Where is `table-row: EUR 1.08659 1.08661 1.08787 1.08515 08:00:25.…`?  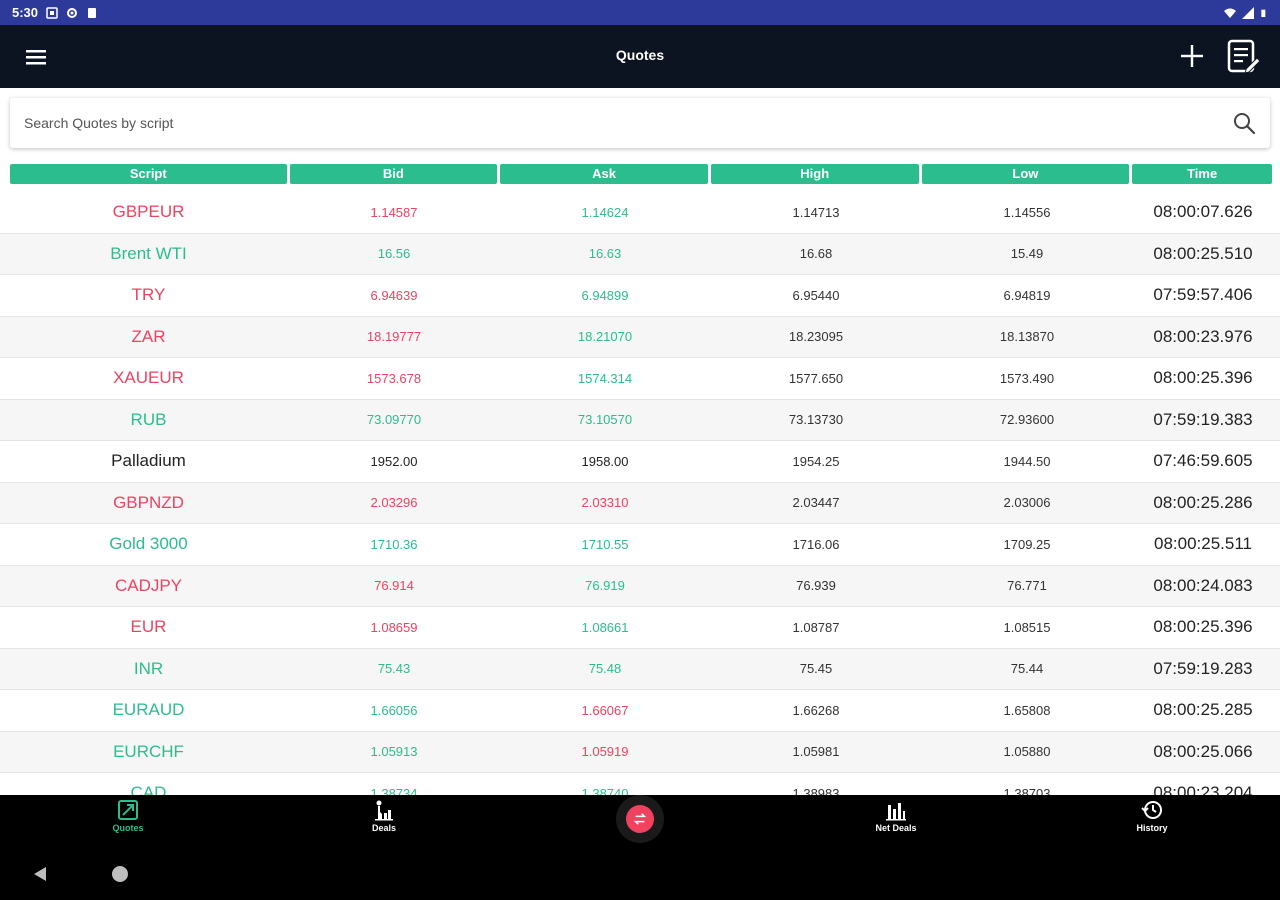 table-row: EUR 1.08659 1.08661 1.08787 1.08515 08:00:25.… is located at coordinates (640, 628).